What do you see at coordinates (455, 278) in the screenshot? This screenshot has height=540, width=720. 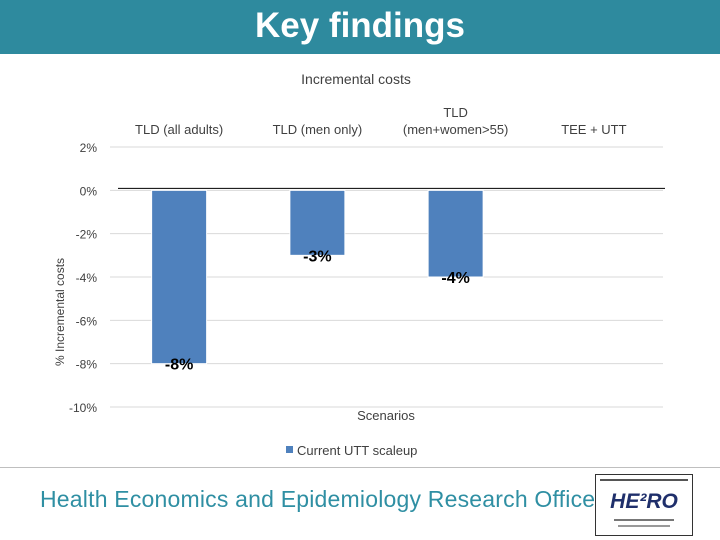 I see `data-label: -4%` at bounding box center [455, 278].